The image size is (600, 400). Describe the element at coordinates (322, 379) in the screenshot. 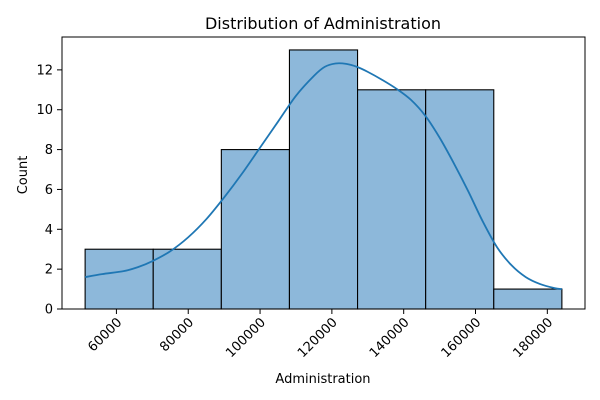

I see `x-axis-title: Administration` at that location.